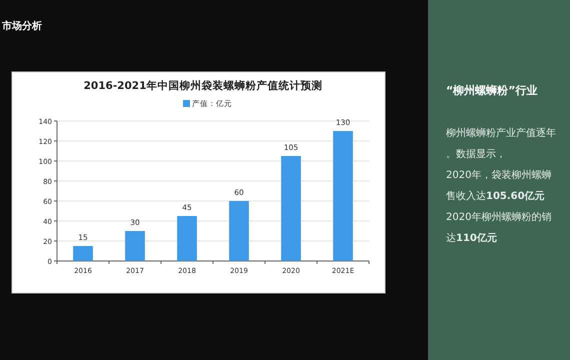 This screenshot has height=360, width=570. Describe the element at coordinates (499, 217) in the screenshot. I see `text: 2020年柳州螺蛳粉的销` at that location.